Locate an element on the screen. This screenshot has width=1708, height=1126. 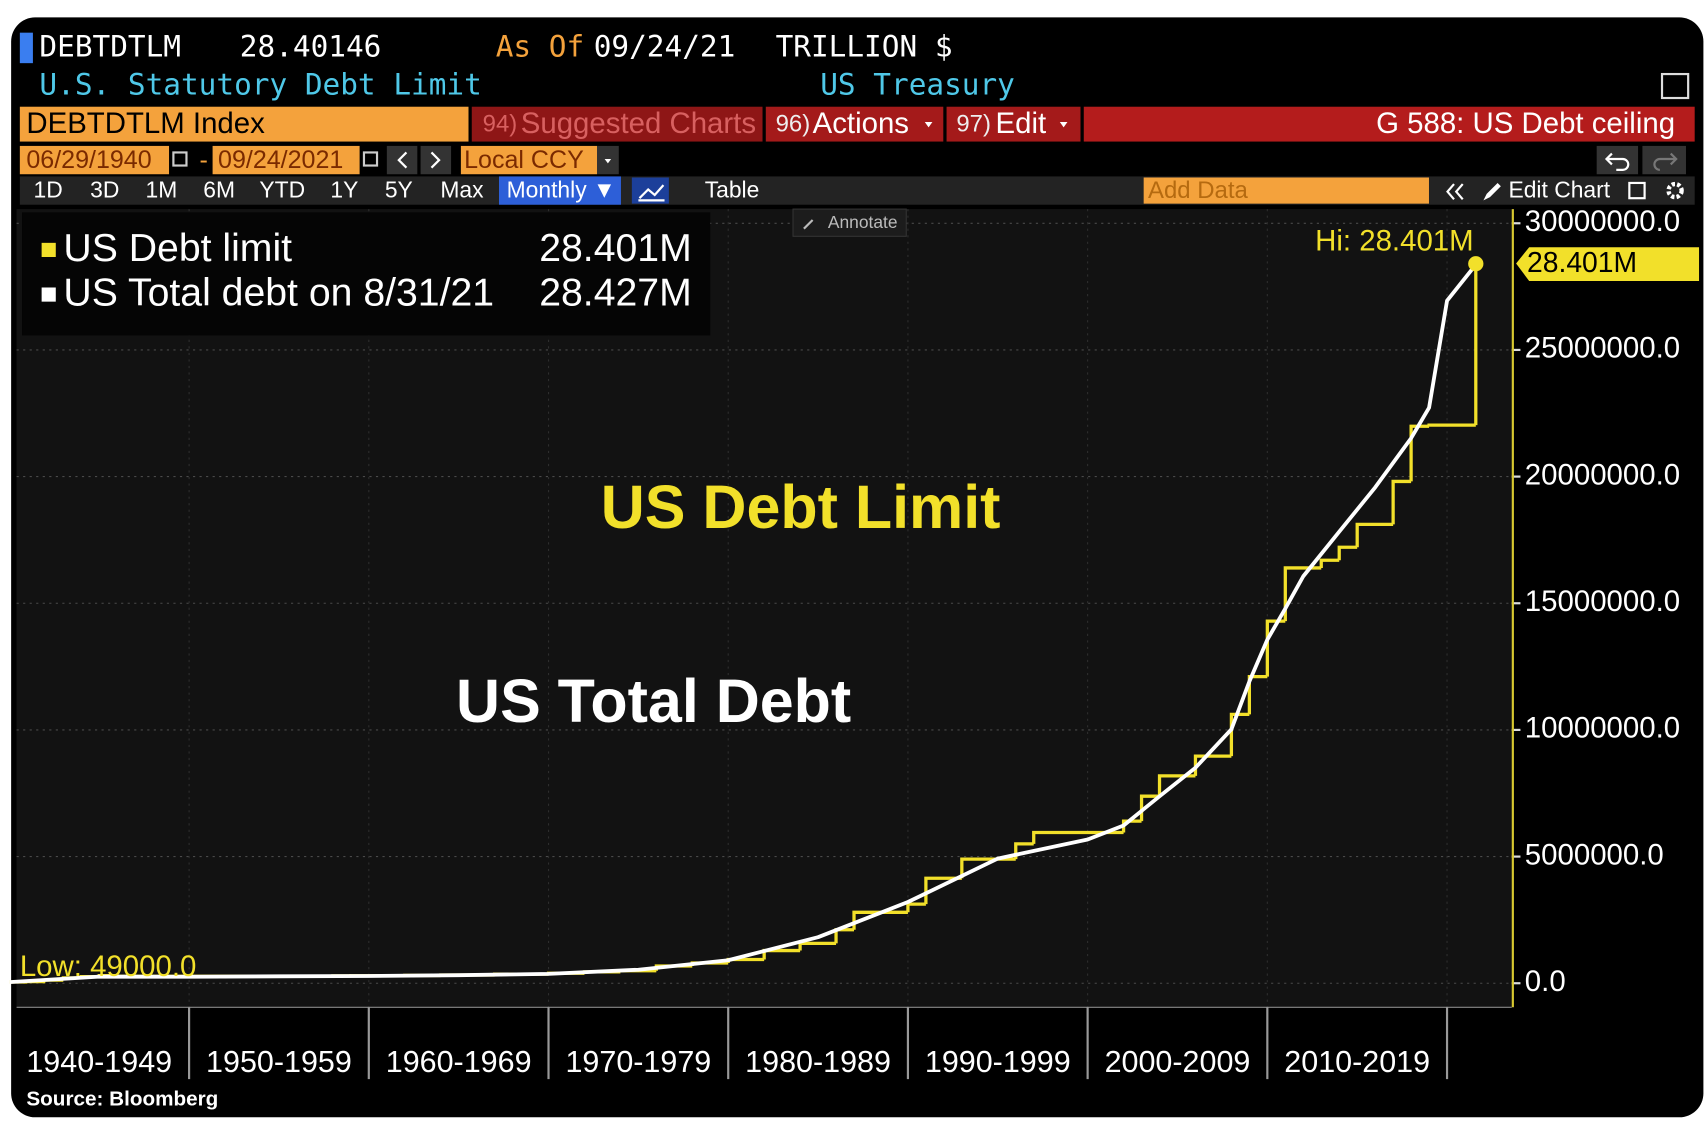
prev-button is located at coordinates (402, 160).